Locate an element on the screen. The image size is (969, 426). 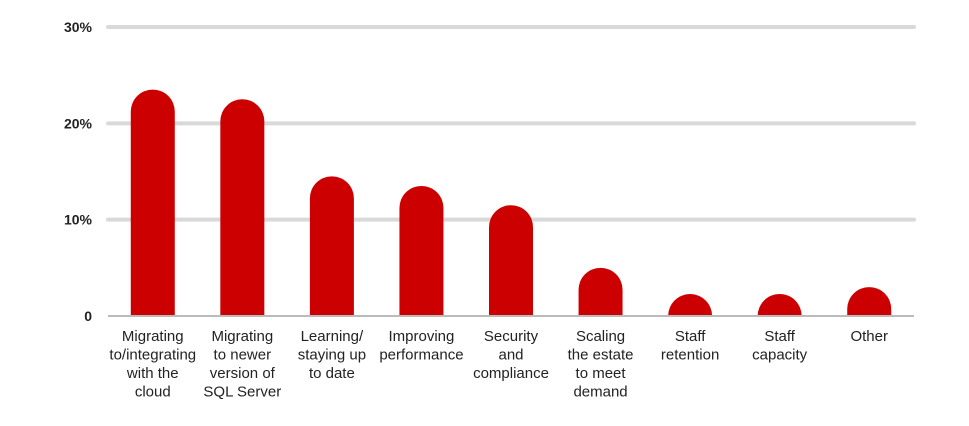
x-tick-label: Improving performance is located at coordinates (421, 346).